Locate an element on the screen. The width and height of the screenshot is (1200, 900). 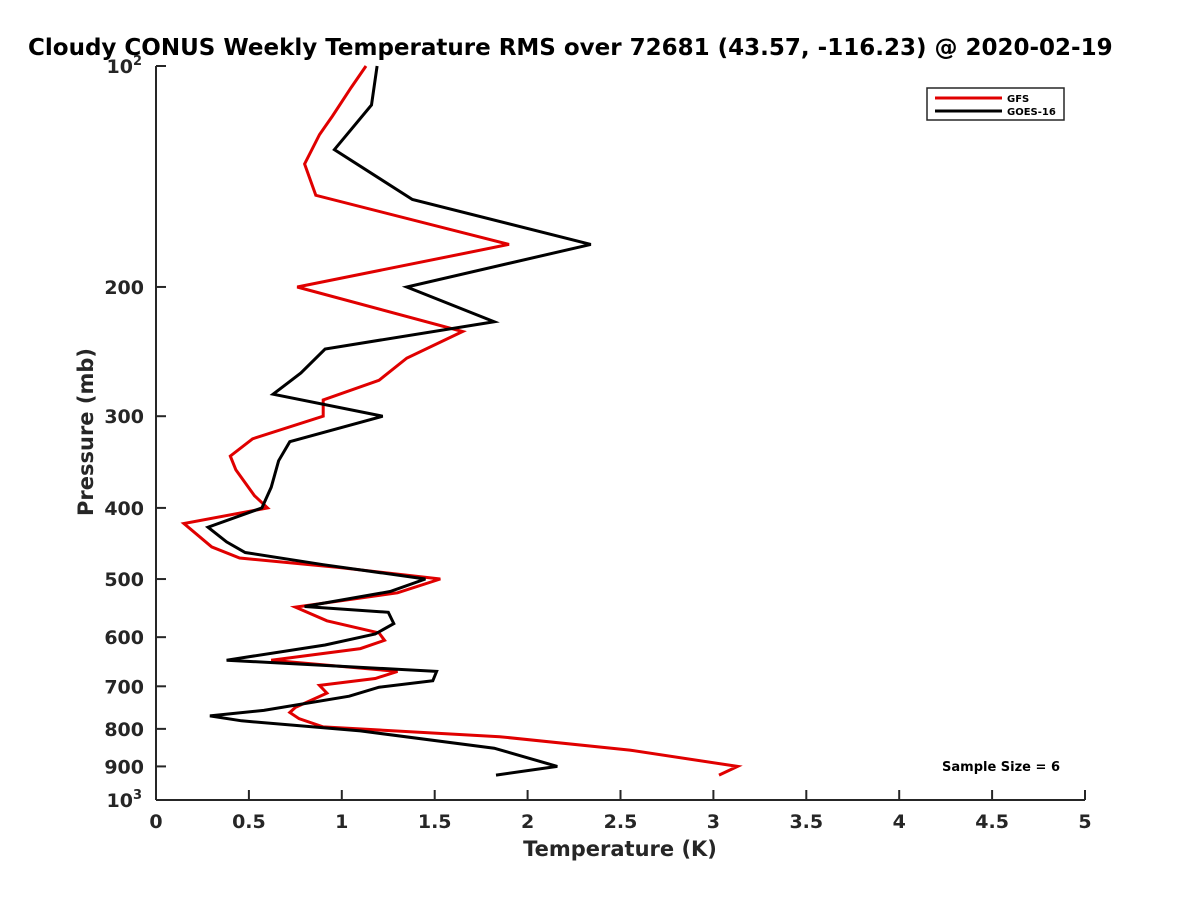
x-tick-label: 0.5 is located at coordinates (249, 822).